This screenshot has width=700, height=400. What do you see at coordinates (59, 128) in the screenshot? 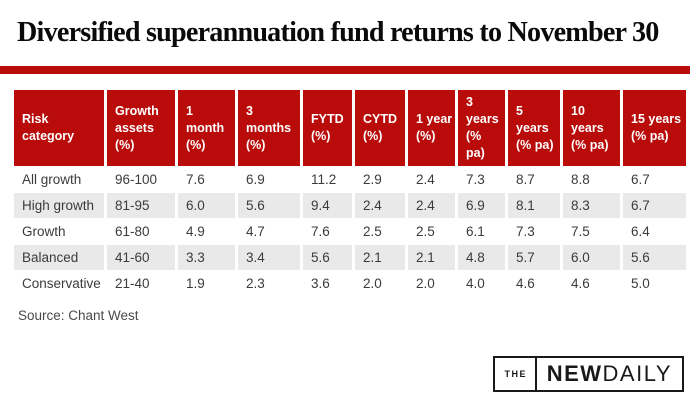
I see `col-header-risk-category: Risk category` at bounding box center [59, 128].